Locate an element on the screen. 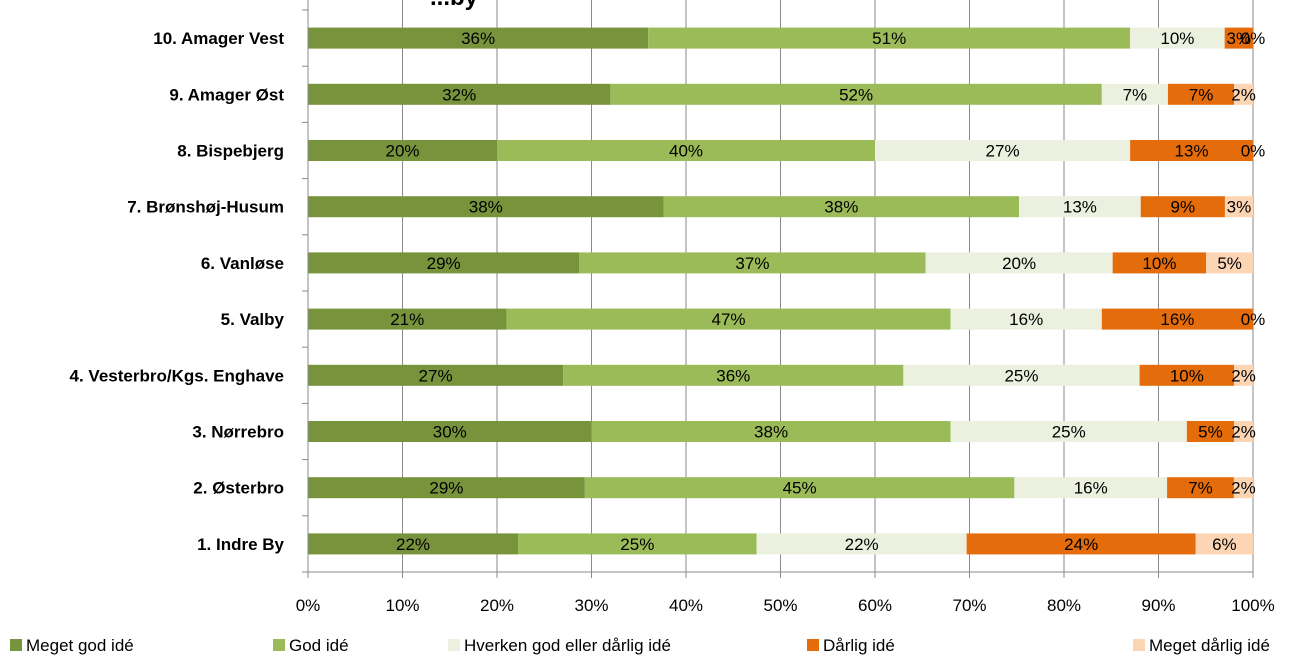  data-label: 6% is located at coordinates (1224, 544).